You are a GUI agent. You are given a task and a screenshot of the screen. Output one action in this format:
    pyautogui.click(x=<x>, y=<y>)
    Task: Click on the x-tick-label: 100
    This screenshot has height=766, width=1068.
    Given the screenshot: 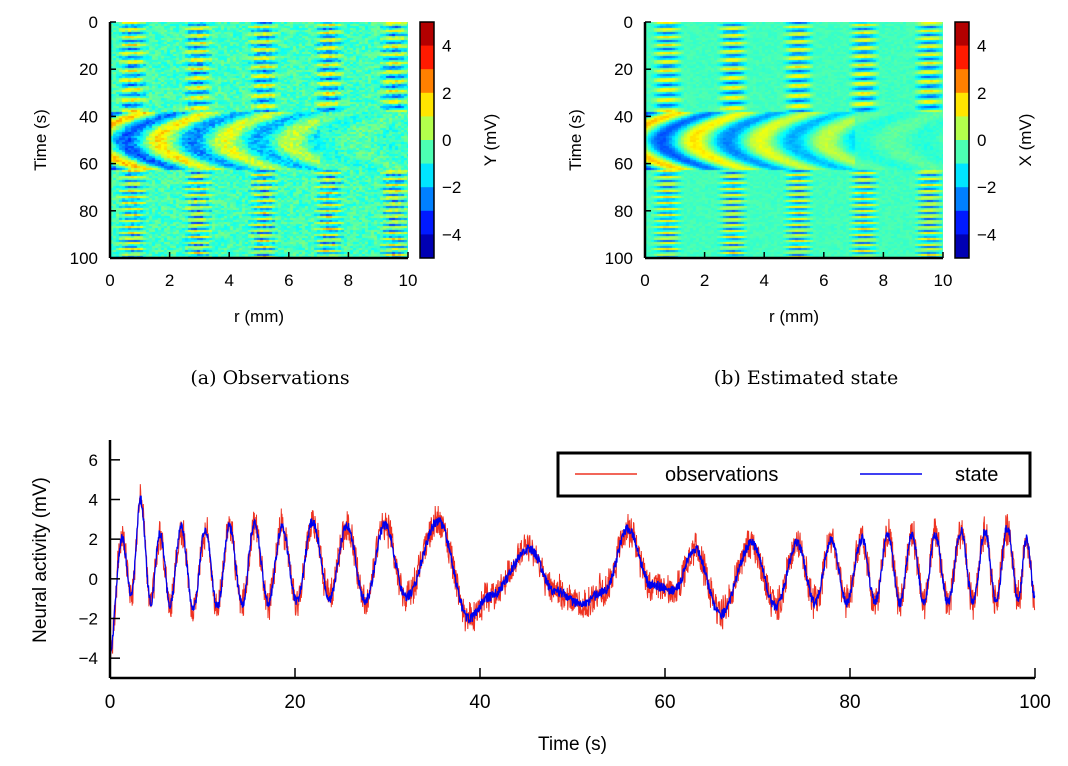 What is the action you would take?
    pyautogui.click(x=1035, y=702)
    